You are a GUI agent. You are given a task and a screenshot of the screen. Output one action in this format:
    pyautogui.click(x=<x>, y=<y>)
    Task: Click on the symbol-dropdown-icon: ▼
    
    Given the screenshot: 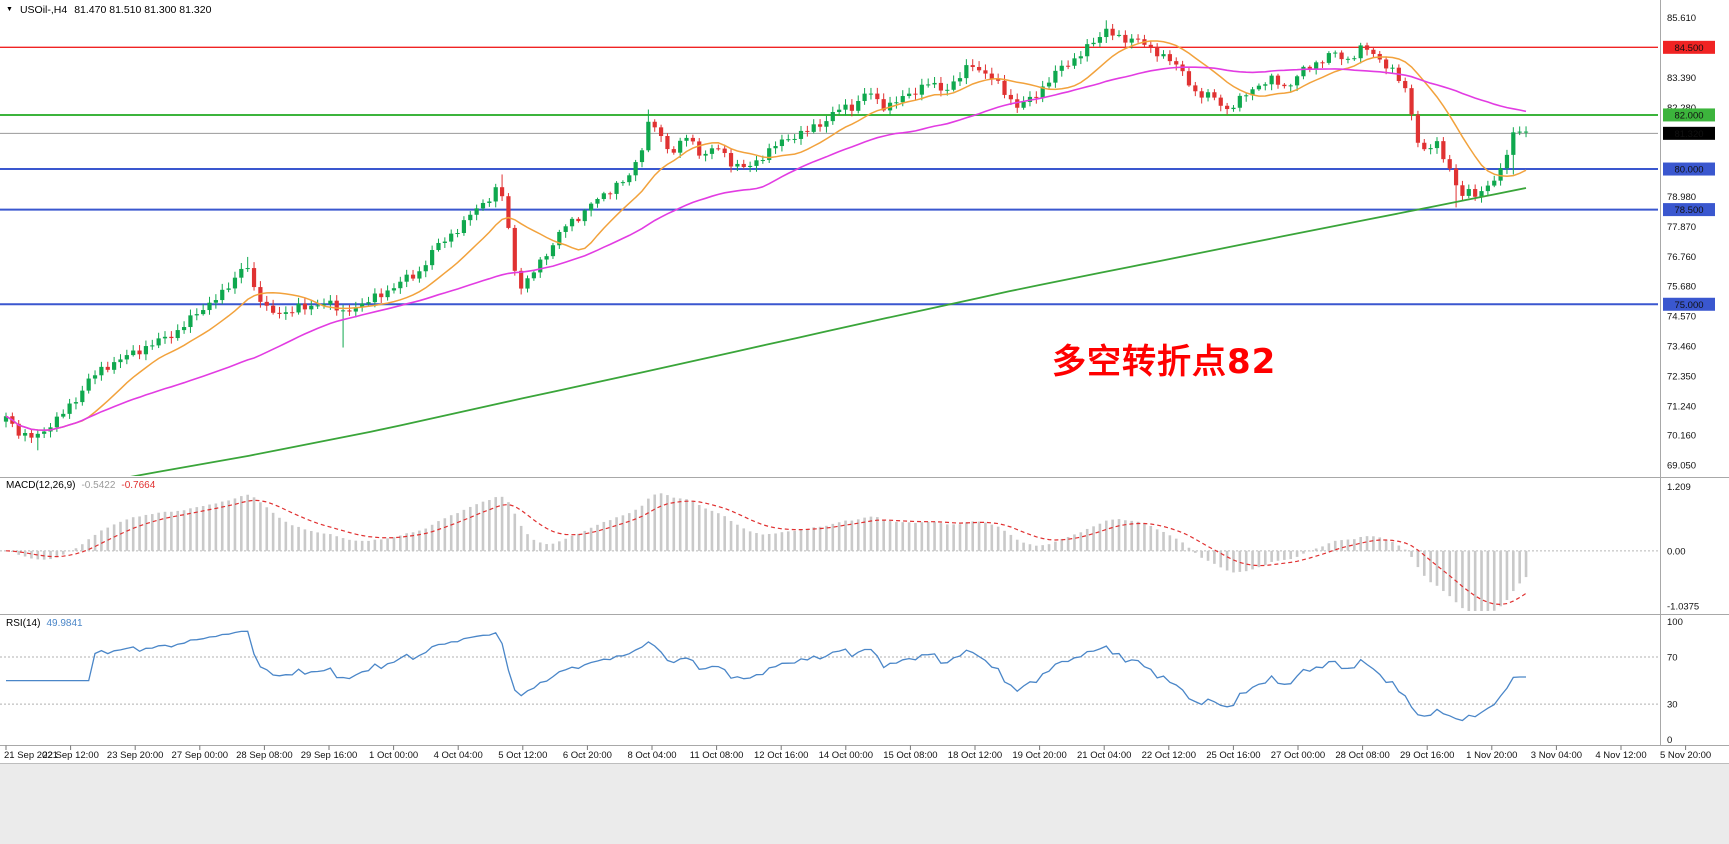 What is the action you would take?
    pyautogui.click(x=9, y=9)
    